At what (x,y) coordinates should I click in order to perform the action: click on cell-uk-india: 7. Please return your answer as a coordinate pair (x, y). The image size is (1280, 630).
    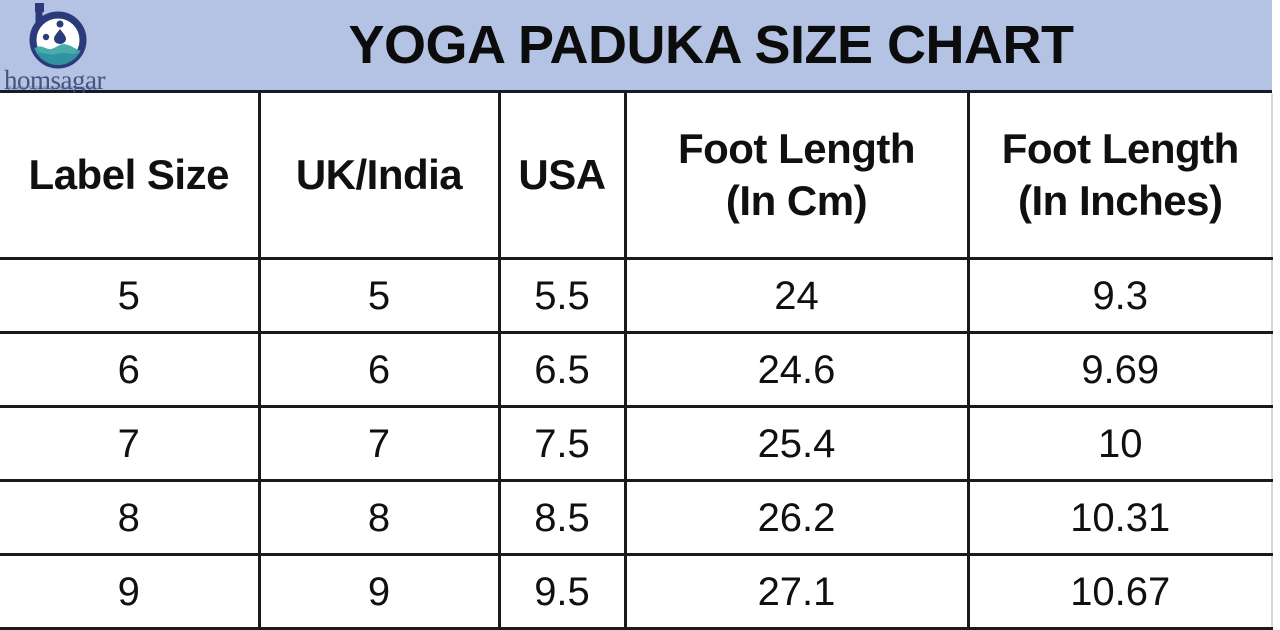
    Looking at the image, I should click on (380, 444).